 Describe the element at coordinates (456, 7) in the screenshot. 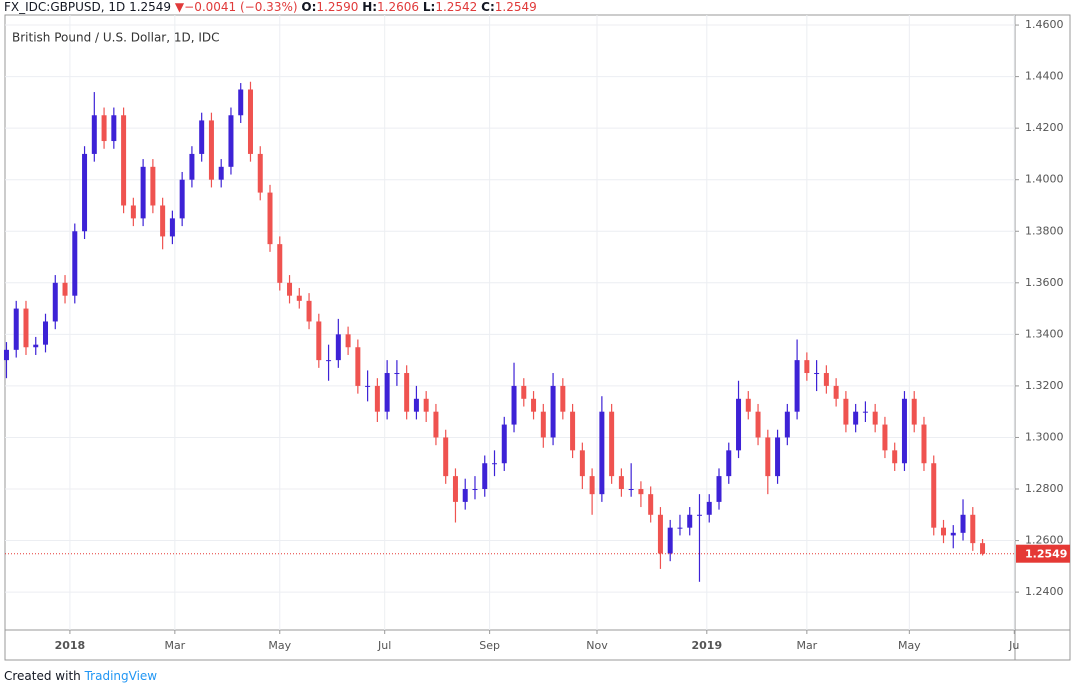

I see `l: 1.2542` at that location.